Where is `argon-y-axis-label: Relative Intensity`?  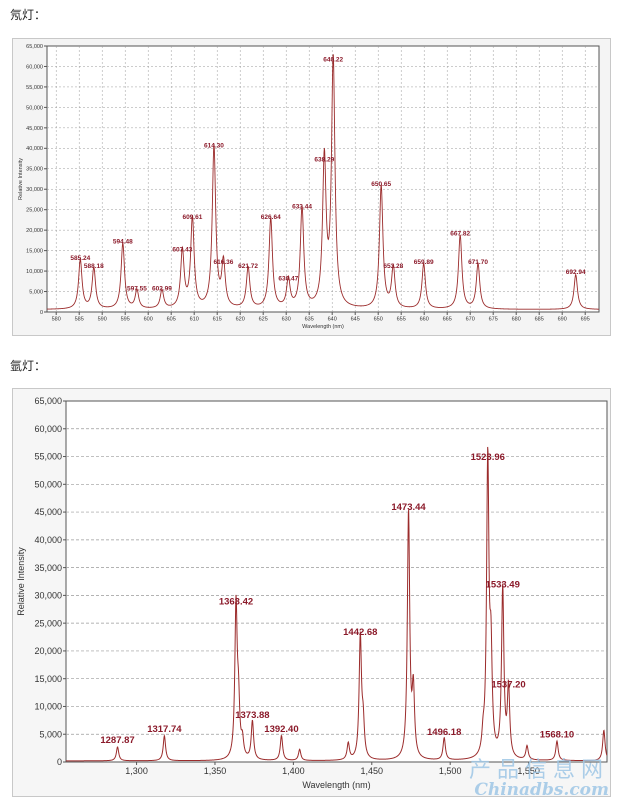
argon-y-axis-label: Relative Intensity is located at coordinates (21, 581).